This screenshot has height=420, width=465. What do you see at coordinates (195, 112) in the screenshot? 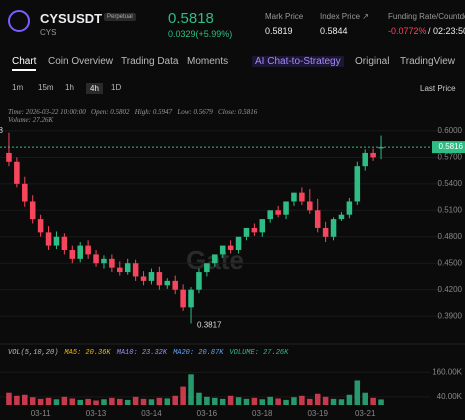
I see `info: Low: 0.5679` at bounding box center [195, 112].